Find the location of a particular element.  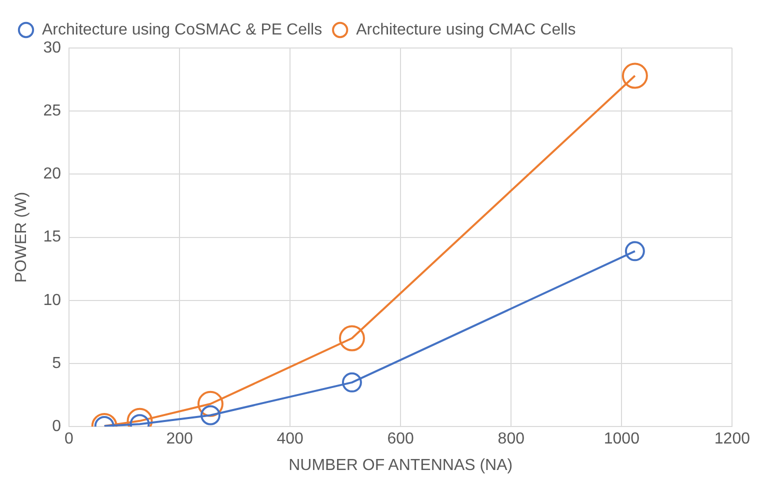

y-tick-label: 30 is located at coordinates (52, 47).